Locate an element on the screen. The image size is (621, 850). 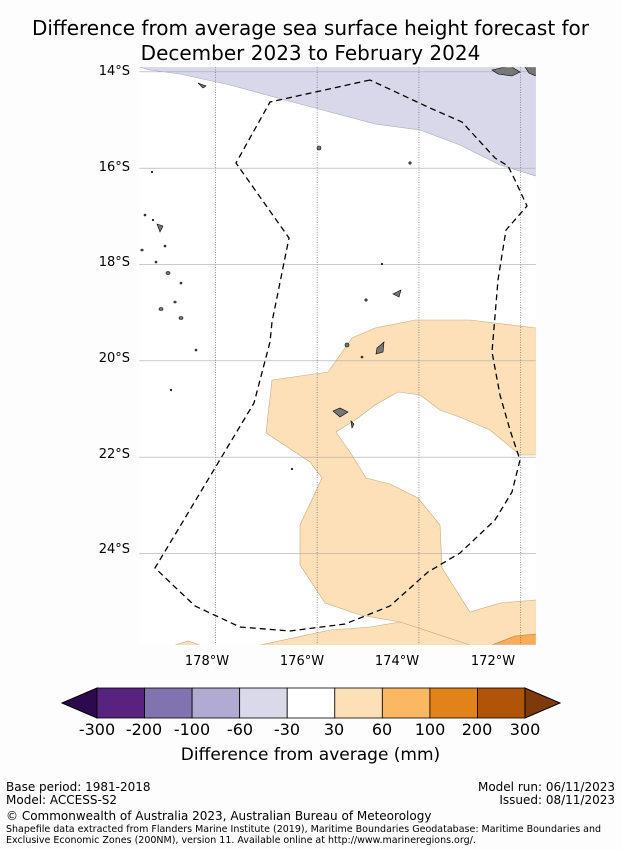
colorbar-tick: 200 is located at coordinates (477, 729).